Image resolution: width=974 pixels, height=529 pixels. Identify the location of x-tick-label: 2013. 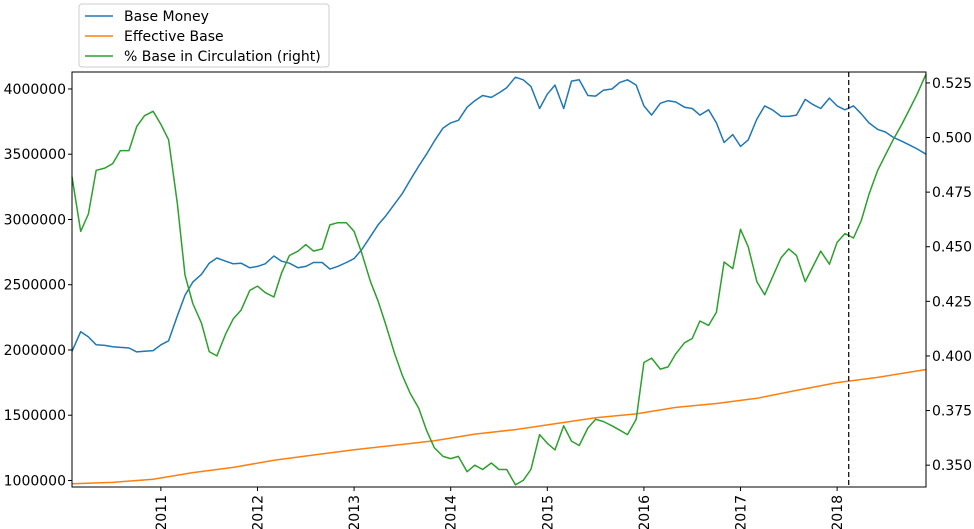
(355, 512).